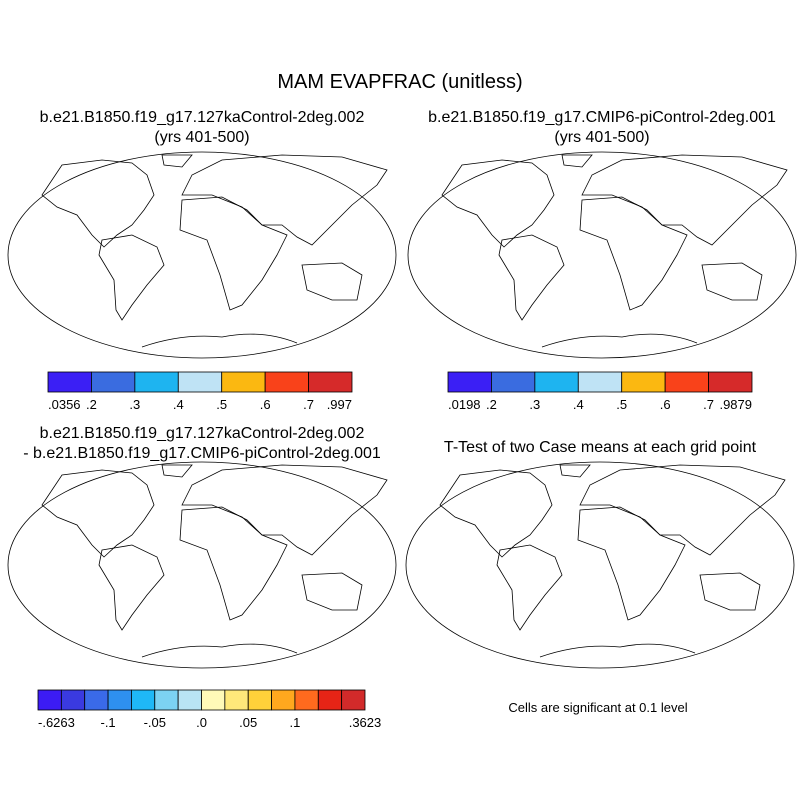  What do you see at coordinates (201, 722) in the screenshot?
I see `colorbar-label: .0` at bounding box center [201, 722].